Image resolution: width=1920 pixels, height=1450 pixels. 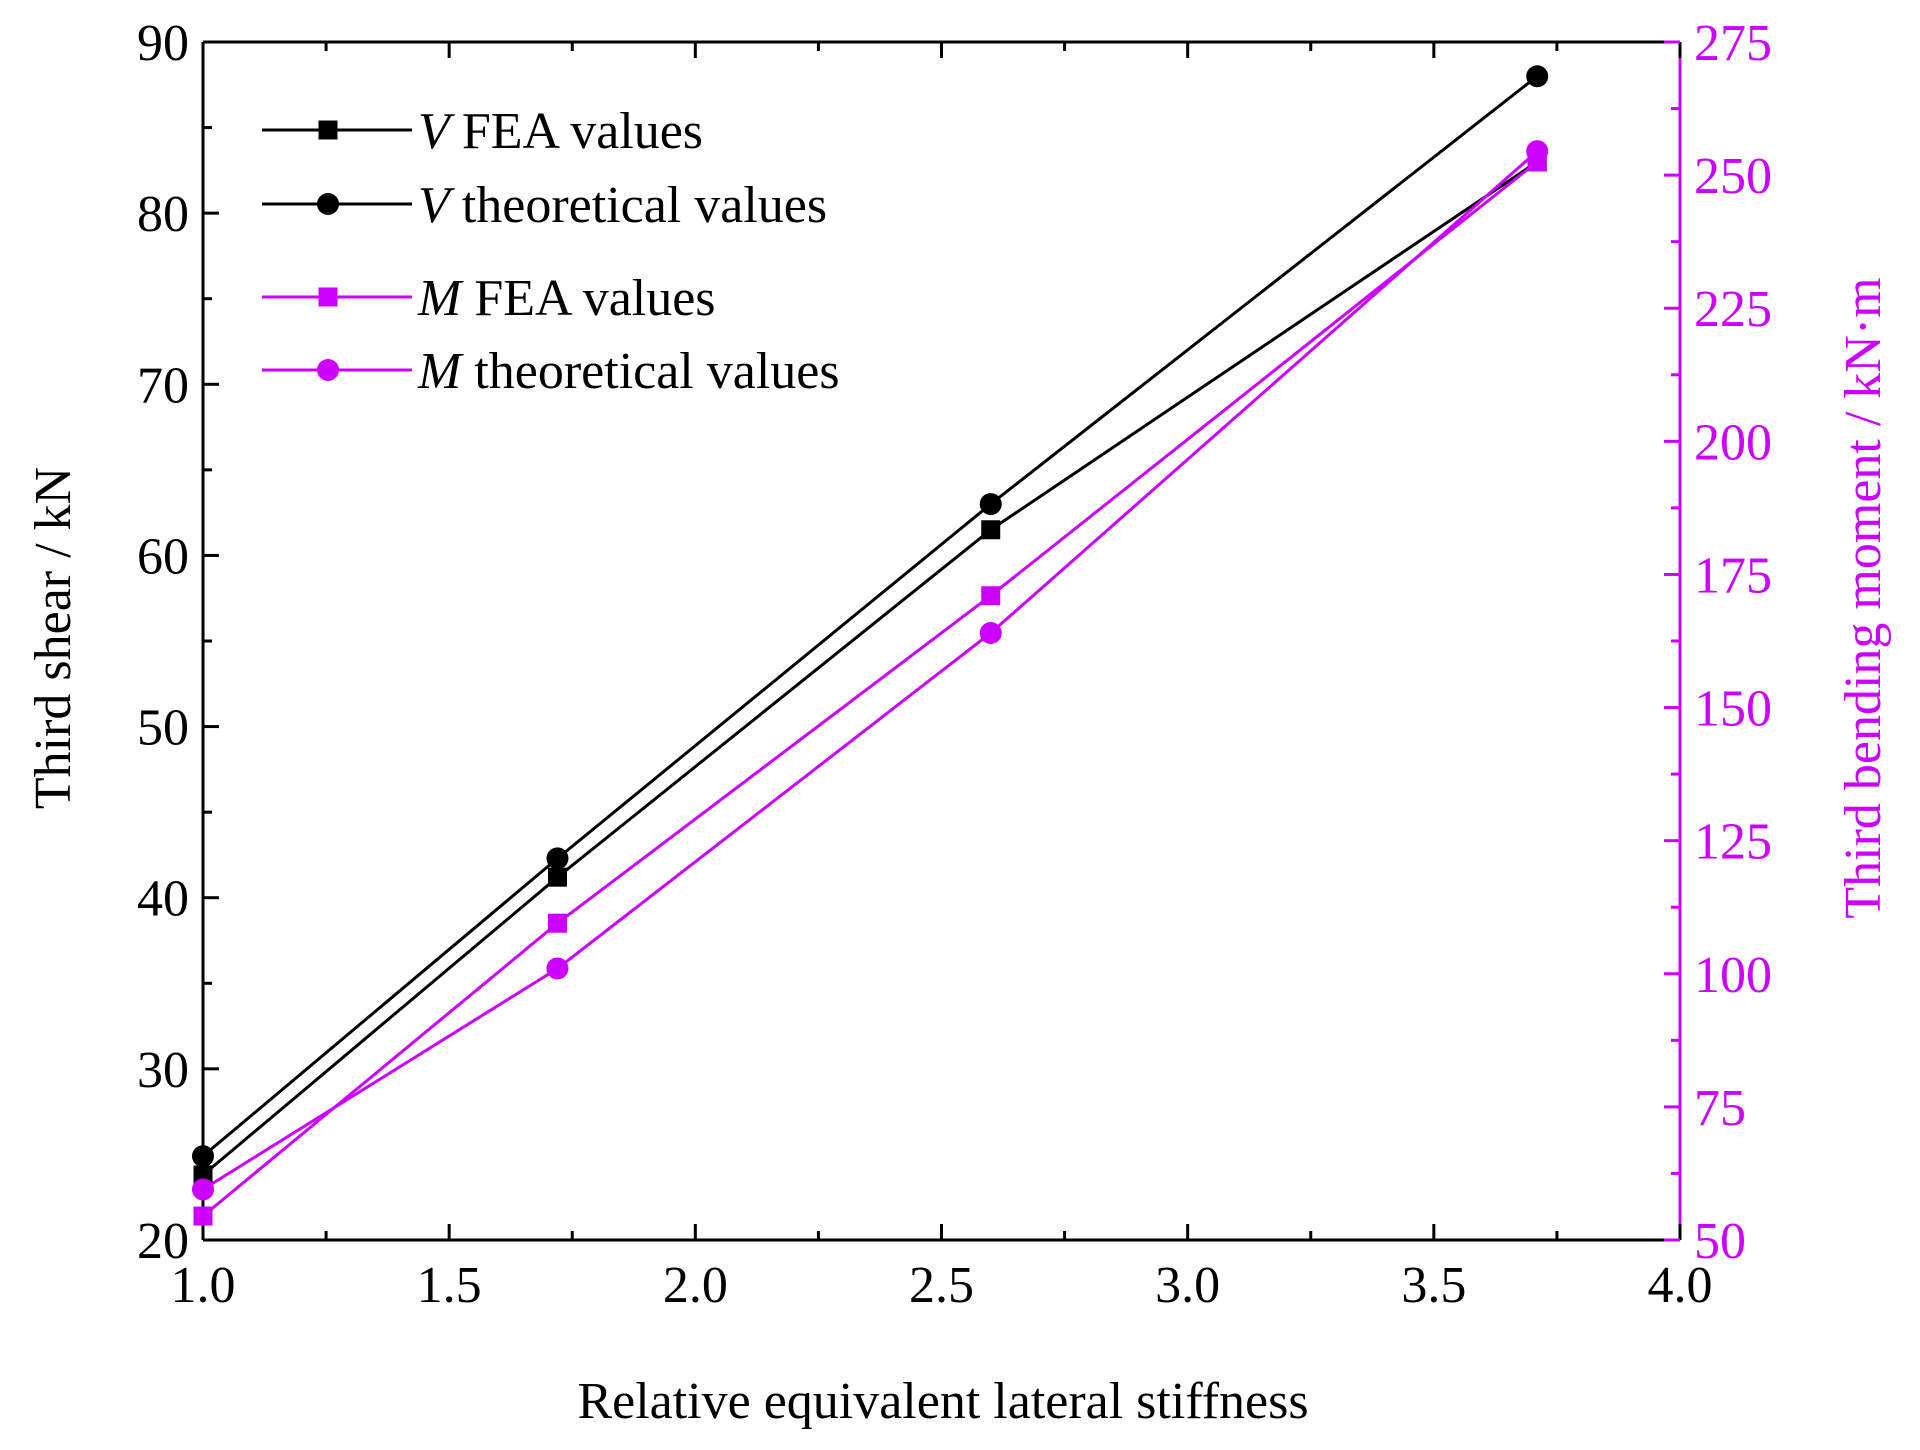 What do you see at coordinates (1863, 597) in the screenshot?
I see `y-axis-title-right: Third bending moment / kN·m` at bounding box center [1863, 597].